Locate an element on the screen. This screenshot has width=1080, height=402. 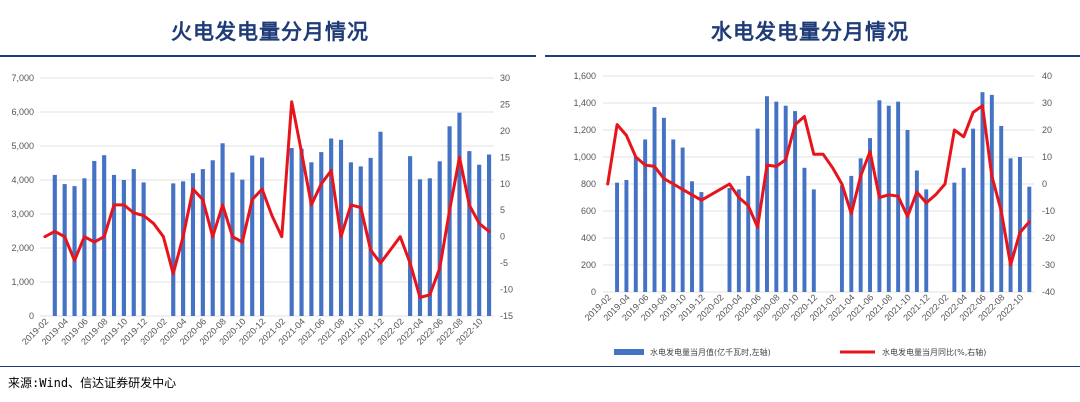
y-right-tick-label: 40 is located at coordinates (1047, 76).